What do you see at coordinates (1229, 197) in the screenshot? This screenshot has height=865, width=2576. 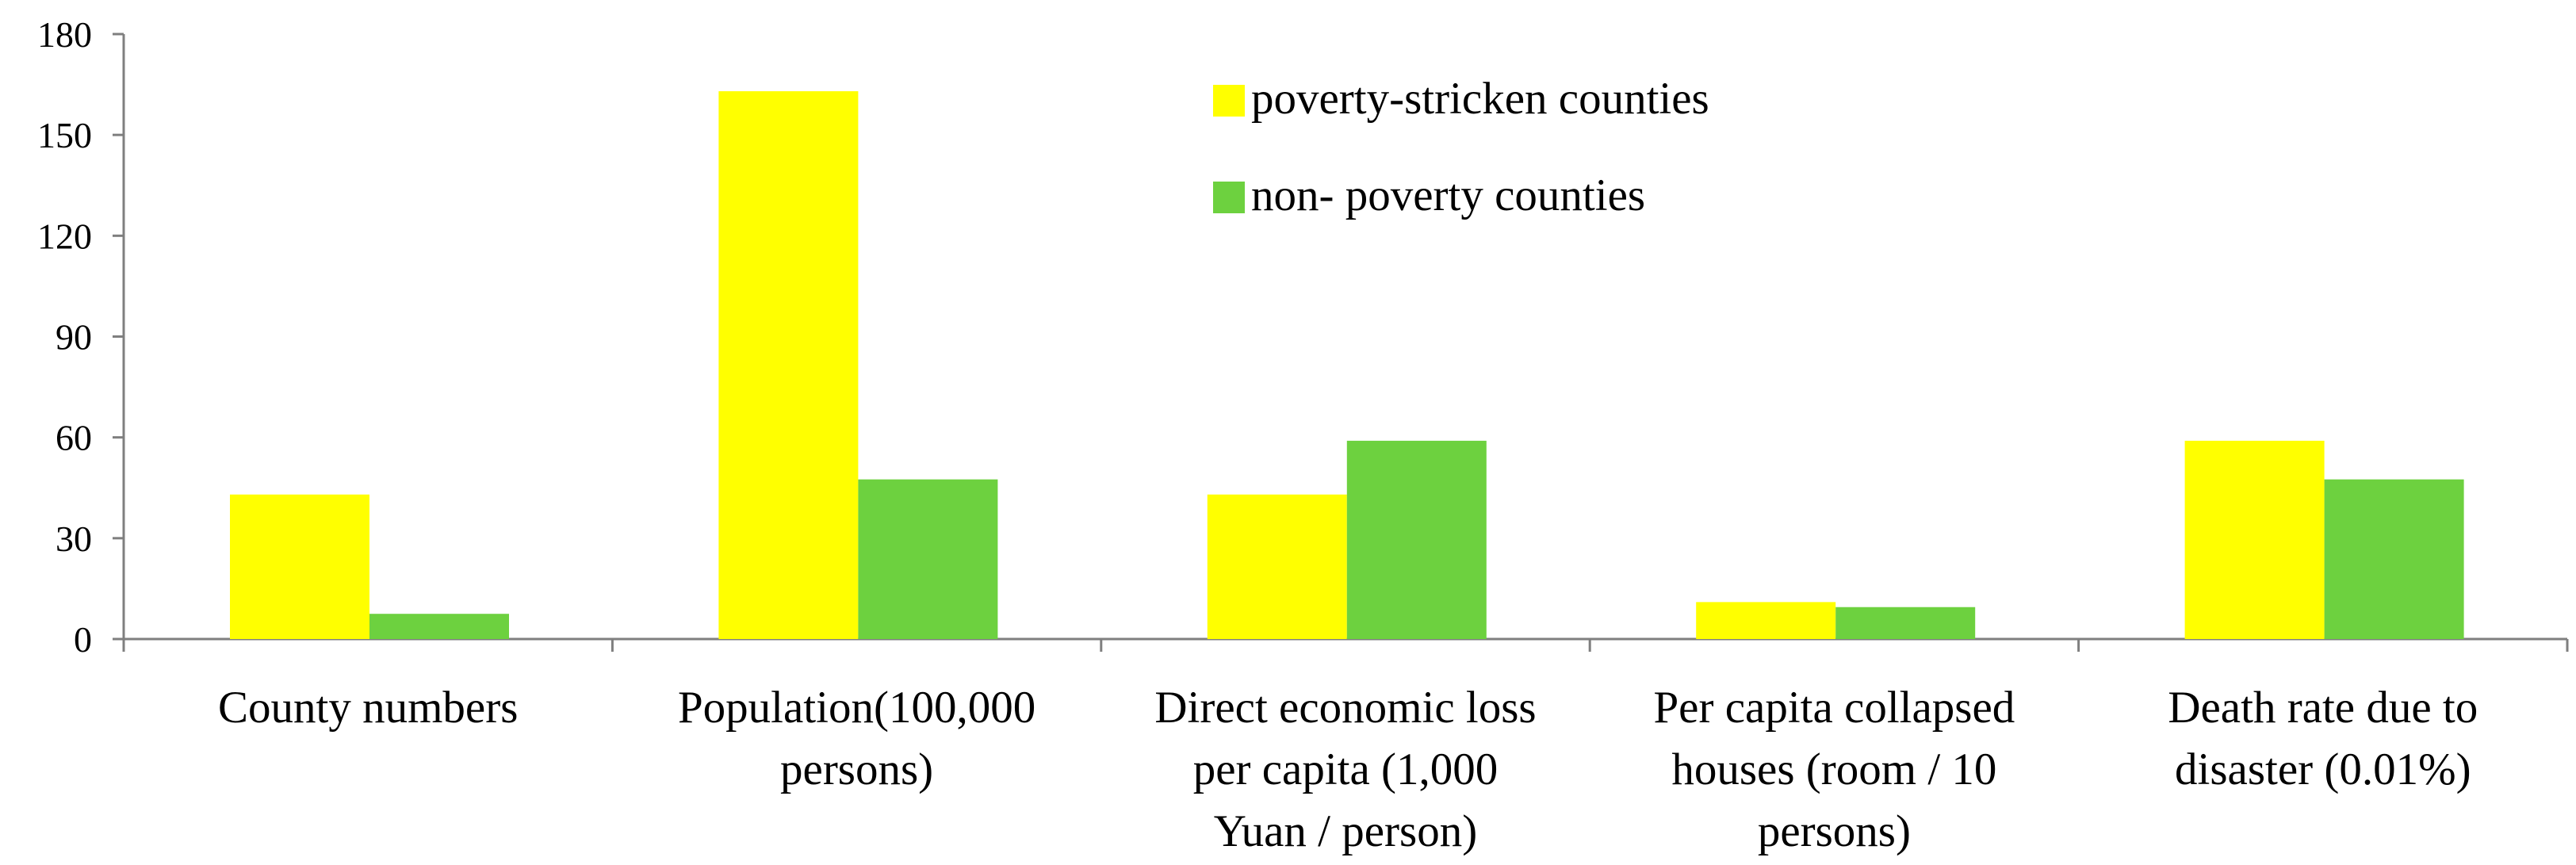 I see `legend-swatch-non-poverty` at bounding box center [1229, 197].